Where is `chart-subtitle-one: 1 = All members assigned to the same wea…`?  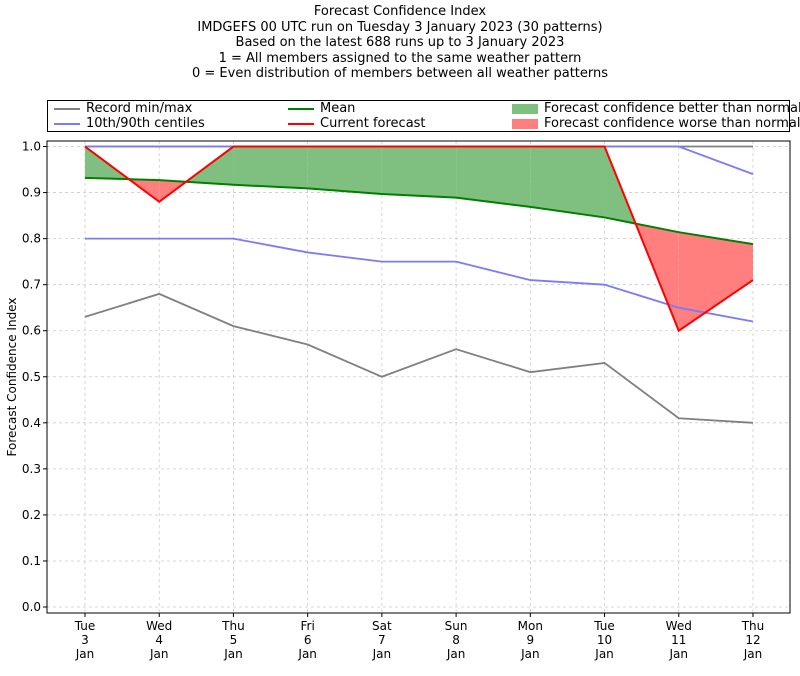
chart-subtitle-one: 1 = All members assigned to the same wea… is located at coordinates (400, 58).